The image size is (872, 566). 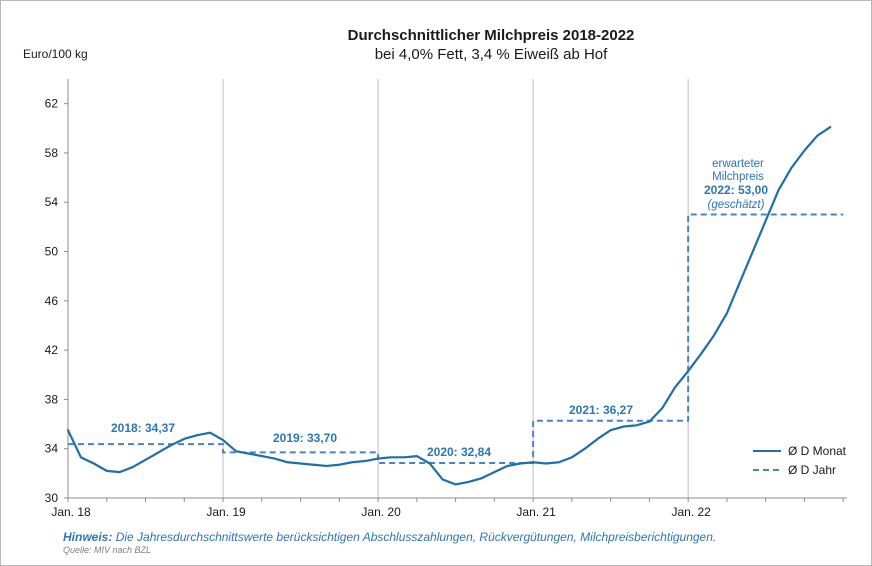 What do you see at coordinates (52, 153) in the screenshot?
I see `y-tick-label-58: 58` at bounding box center [52, 153].